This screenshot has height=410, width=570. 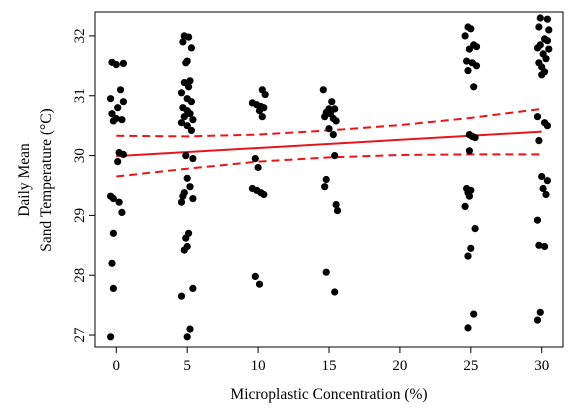 What do you see at coordinates (46, 179) in the screenshot?
I see `y-axis-title-line-2: Sand Temperature (°C)` at bounding box center [46, 179].